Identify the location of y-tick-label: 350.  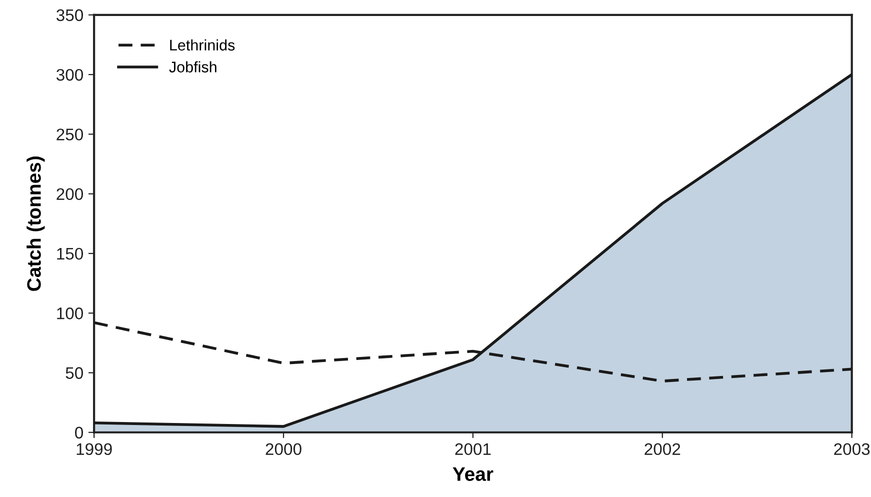
(69, 15).